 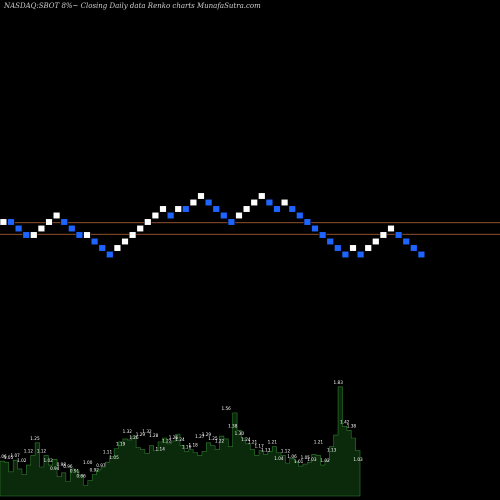 What do you see at coordinates (345, 421) in the screenshot?
I see `volume-label: 1.42` at bounding box center [345, 421].